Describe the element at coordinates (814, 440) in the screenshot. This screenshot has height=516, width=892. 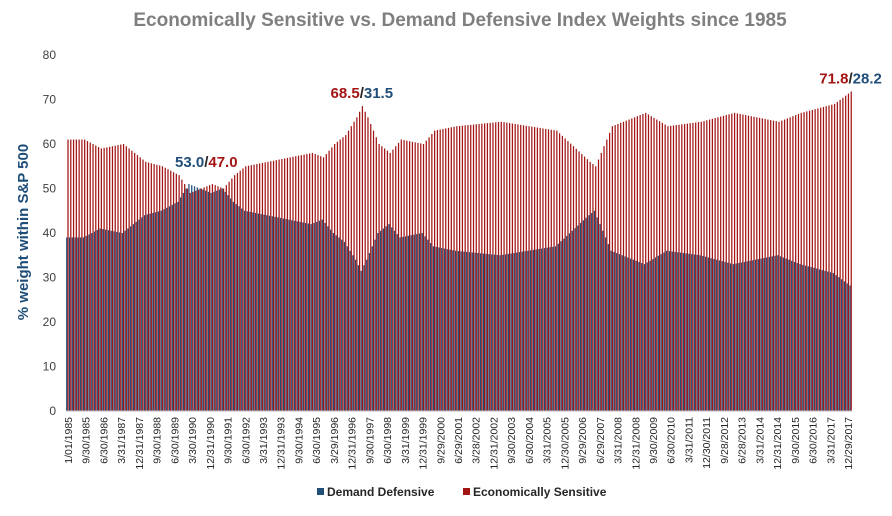
I see `x-tick-label: 6/30/2016` at that location.